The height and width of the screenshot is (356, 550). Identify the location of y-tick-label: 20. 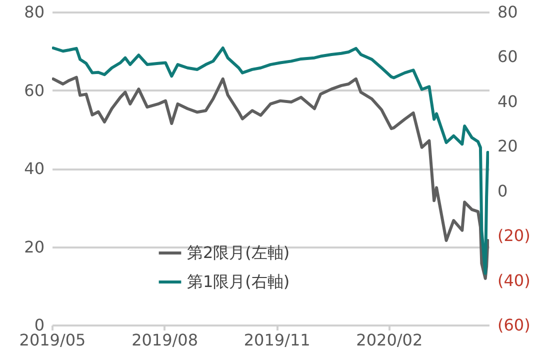
(34, 246).